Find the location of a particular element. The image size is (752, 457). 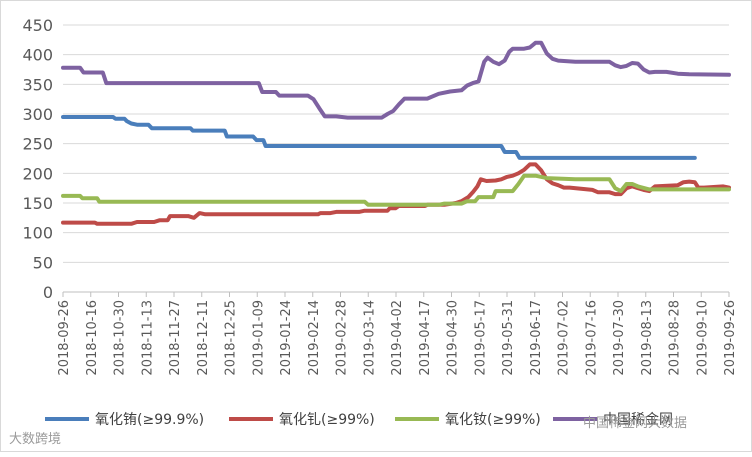

x-tick-label: 2019-01-24 is located at coordinates (286, 338).